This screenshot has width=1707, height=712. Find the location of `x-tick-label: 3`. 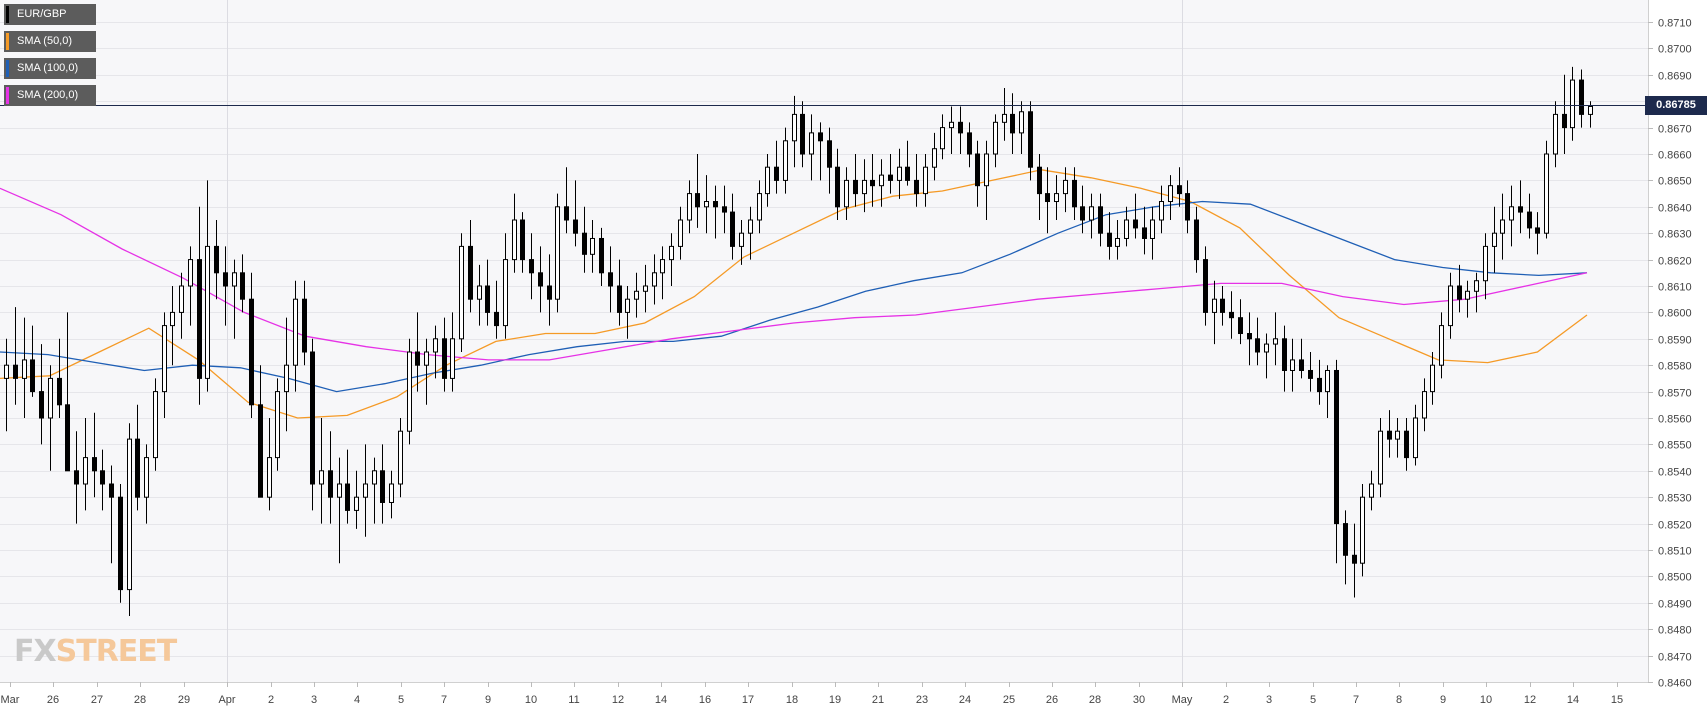

x-tick-label: 3 is located at coordinates (314, 700).